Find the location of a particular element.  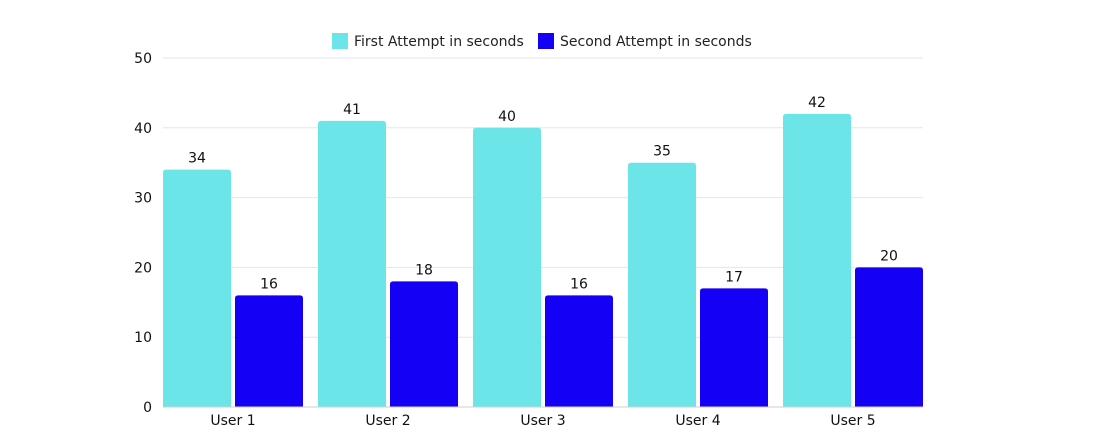

y-tick-label: 50 is located at coordinates (143, 59).